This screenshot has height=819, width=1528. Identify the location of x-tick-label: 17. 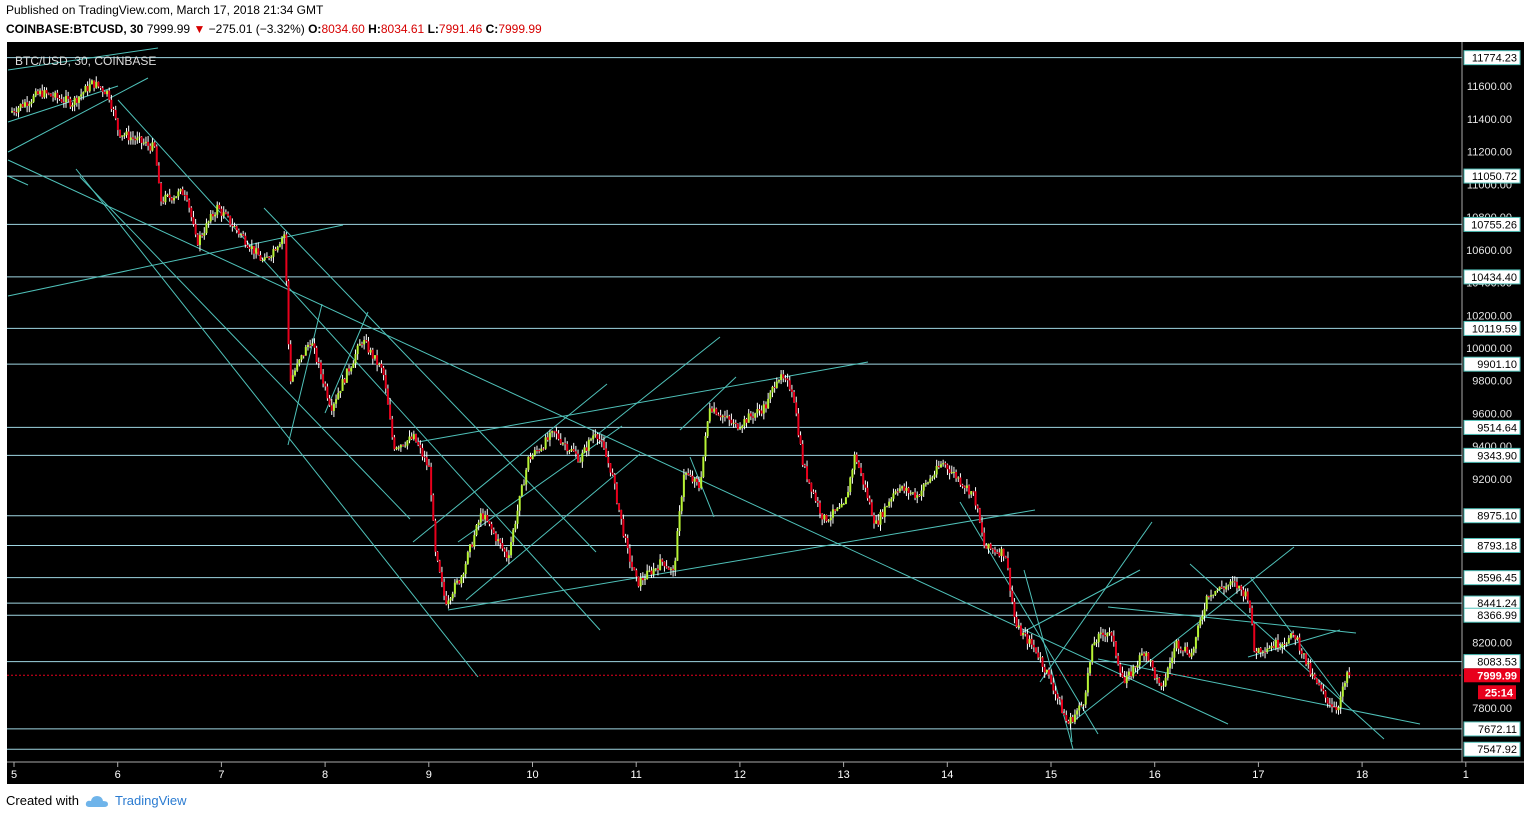
(1258, 775).